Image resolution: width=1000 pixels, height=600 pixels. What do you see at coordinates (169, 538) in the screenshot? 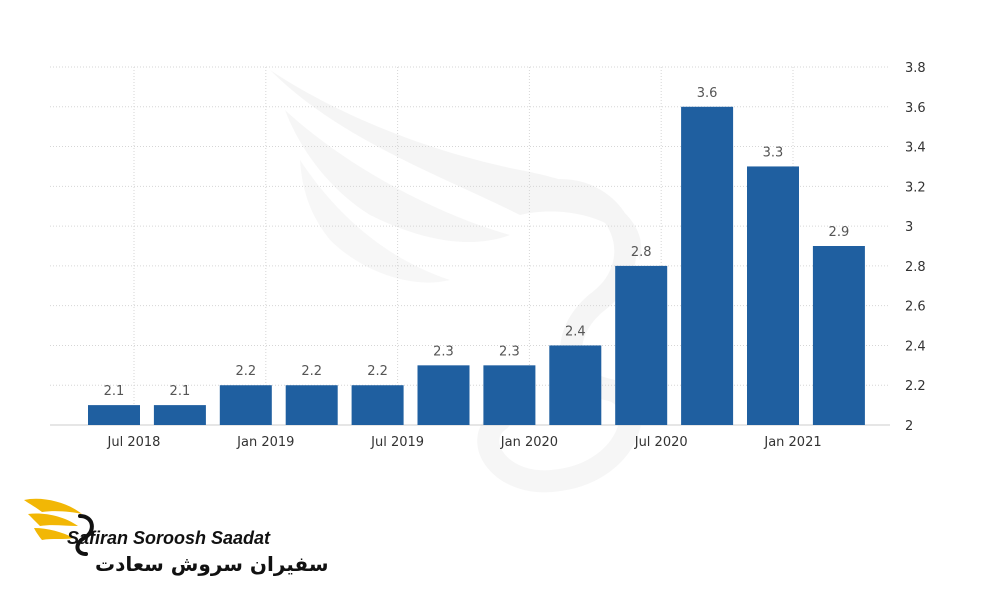
I see `logo-text-en: Safiran Soroosh Saadat` at bounding box center [169, 538].